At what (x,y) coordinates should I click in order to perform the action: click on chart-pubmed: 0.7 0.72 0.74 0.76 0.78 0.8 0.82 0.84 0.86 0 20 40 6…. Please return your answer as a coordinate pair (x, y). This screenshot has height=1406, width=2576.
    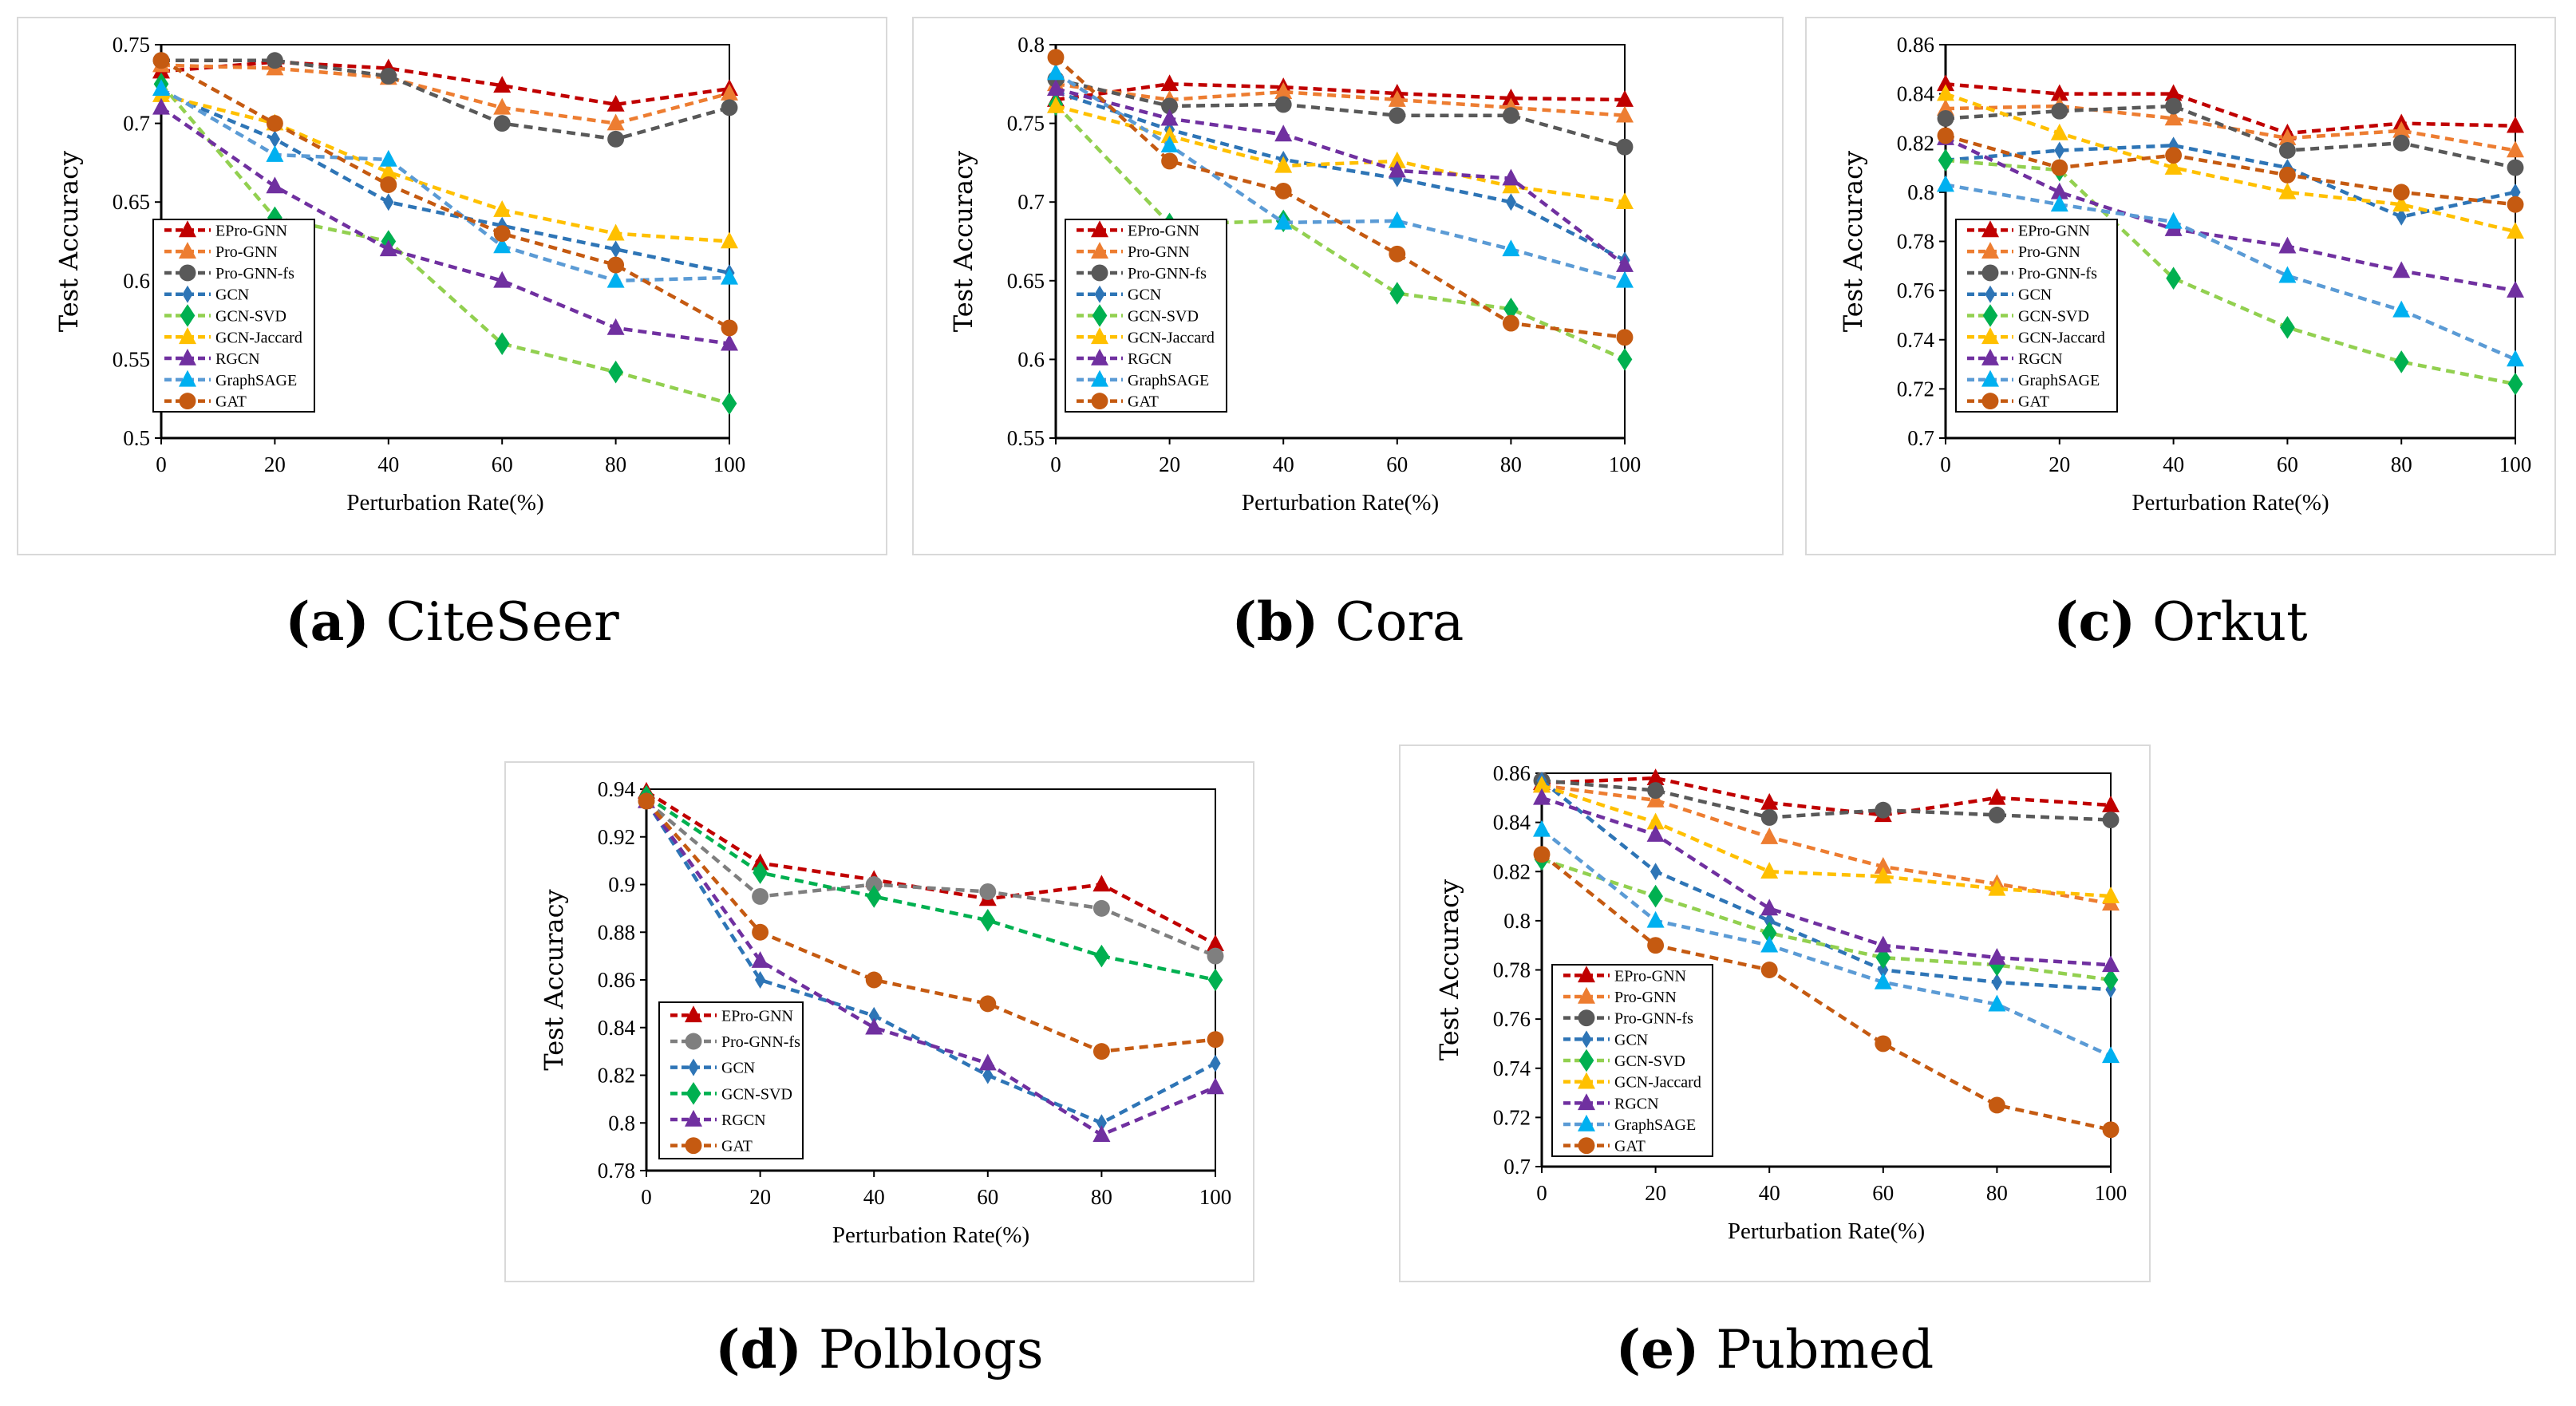
    Looking at the image, I should click on (1775, 1013).